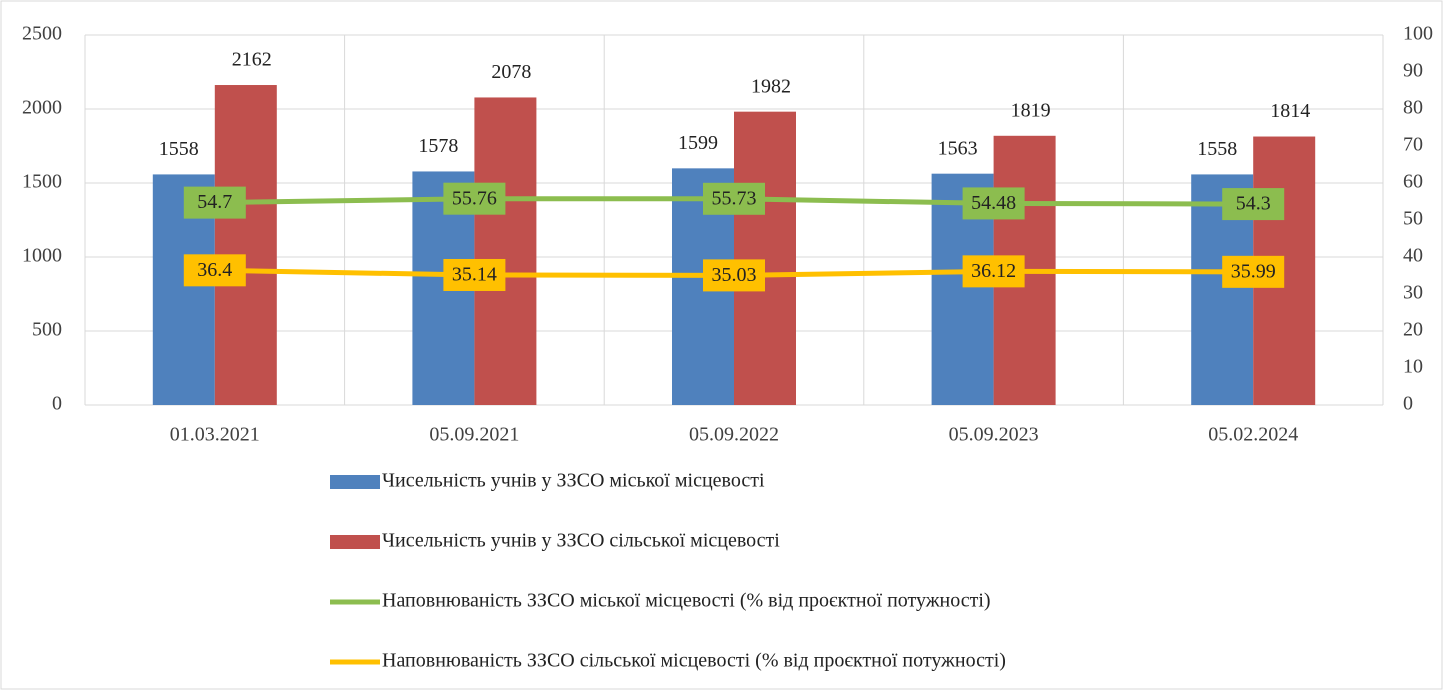  I want to click on x-tick-label: 05.09.2022, so click(734, 435).